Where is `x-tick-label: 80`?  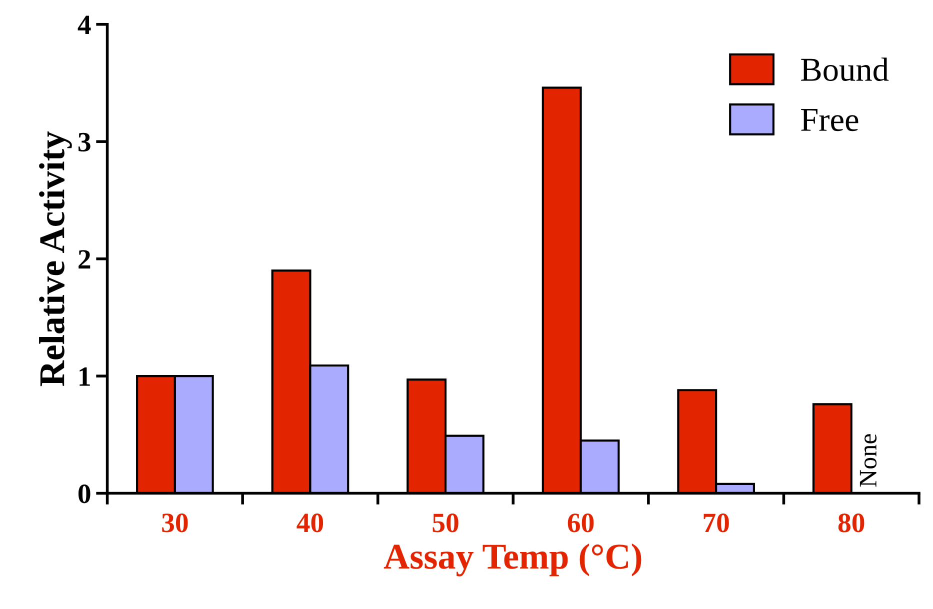 x-tick-label: 80 is located at coordinates (851, 523).